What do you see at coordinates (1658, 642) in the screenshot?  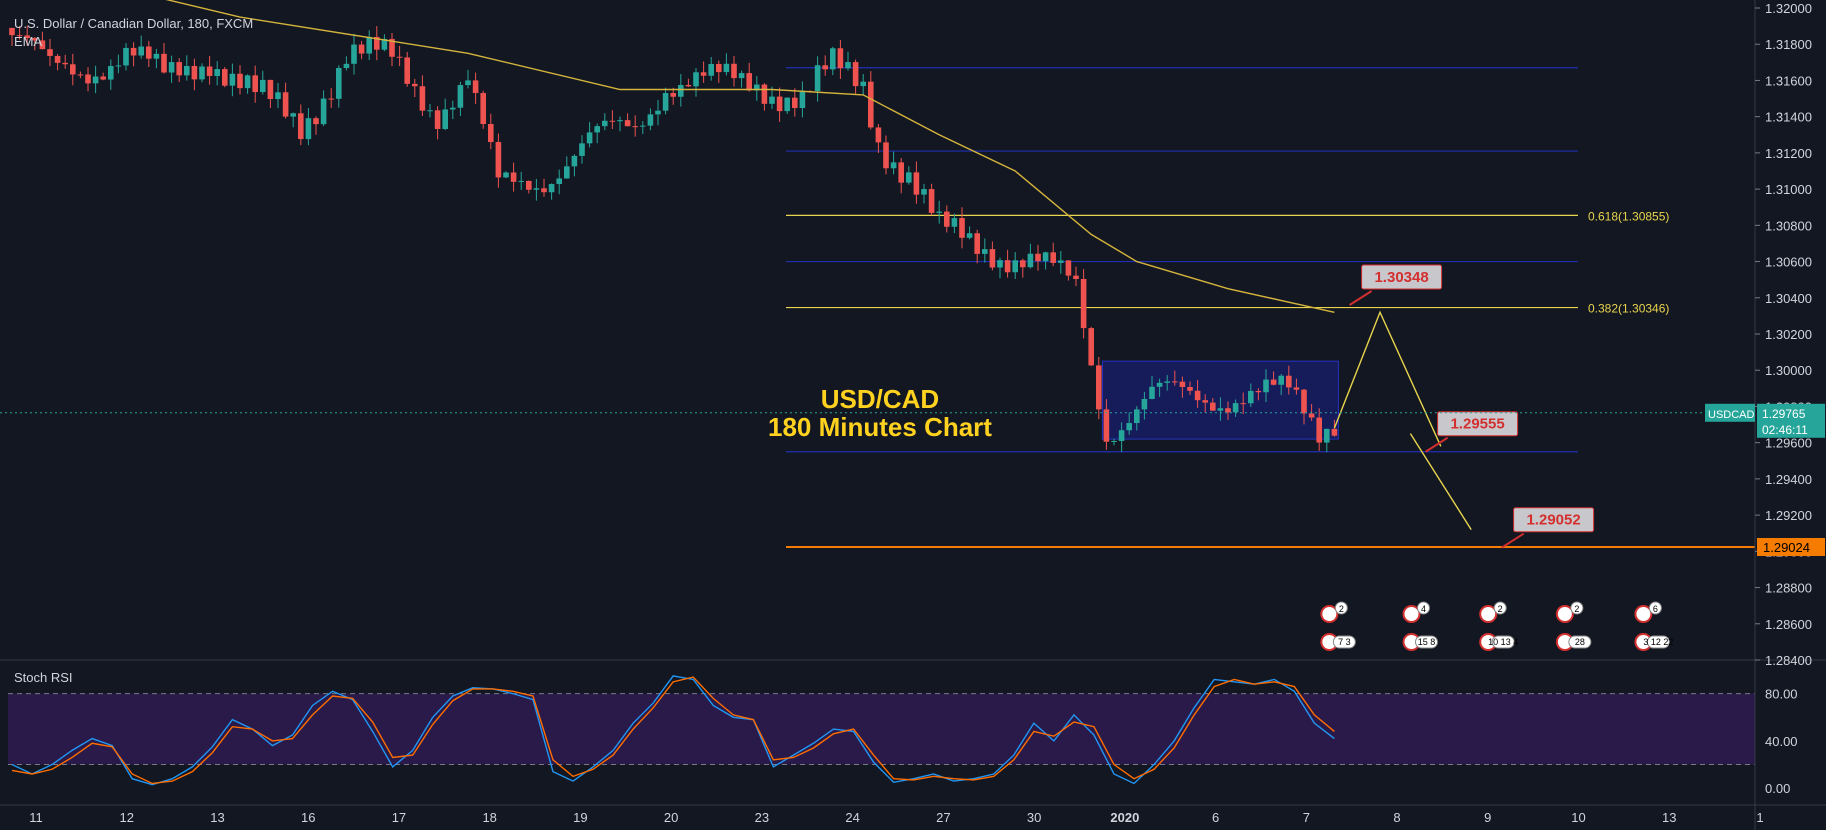 I see `event-count-bottom: 3 12 22` at bounding box center [1658, 642].